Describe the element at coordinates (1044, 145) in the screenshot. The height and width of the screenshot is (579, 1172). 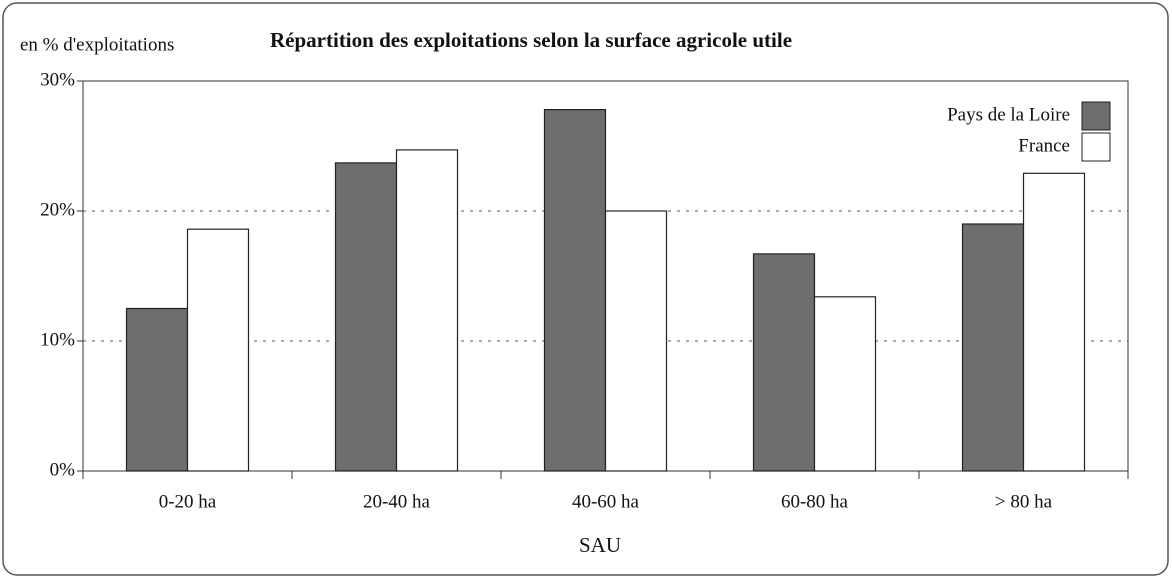
I see `legend-label: France` at that location.